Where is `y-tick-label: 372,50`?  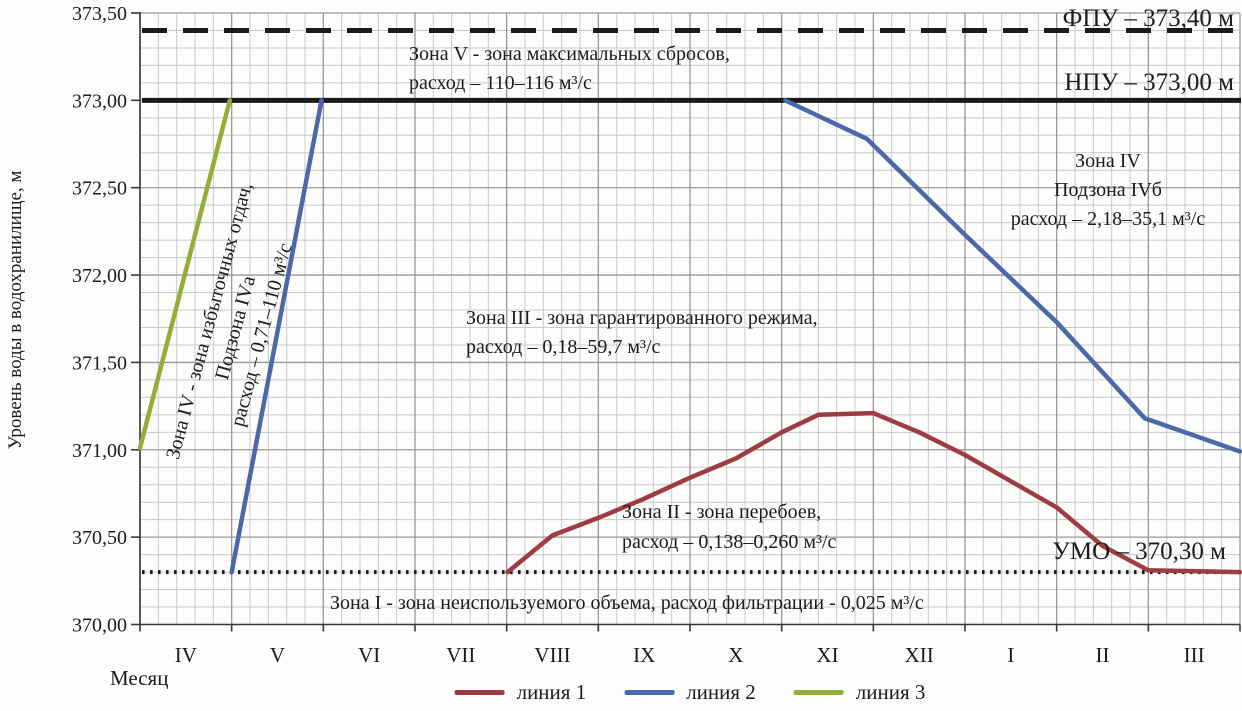 y-tick-label: 372,50 is located at coordinates (99, 189).